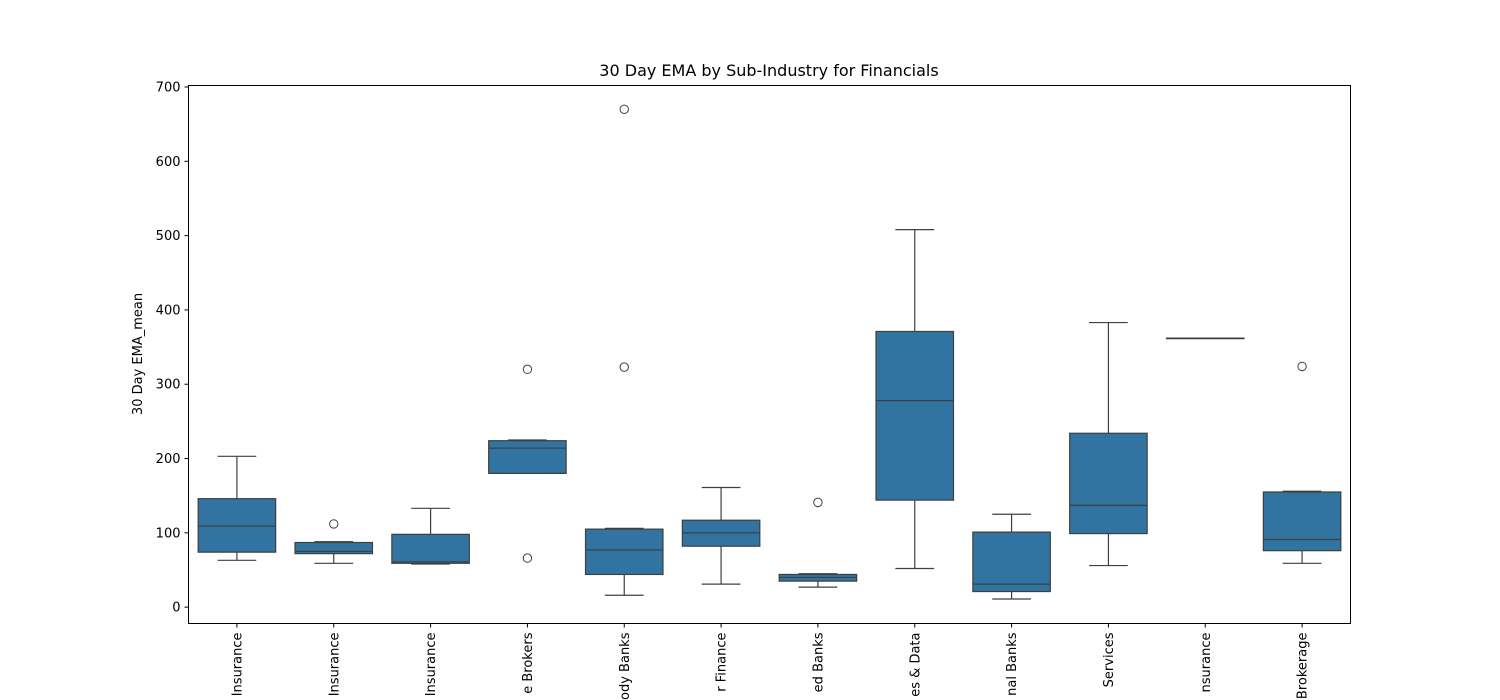  Describe the element at coordinates (915, 665) in the screenshot. I see `x-tick-label: es & Data` at that location.